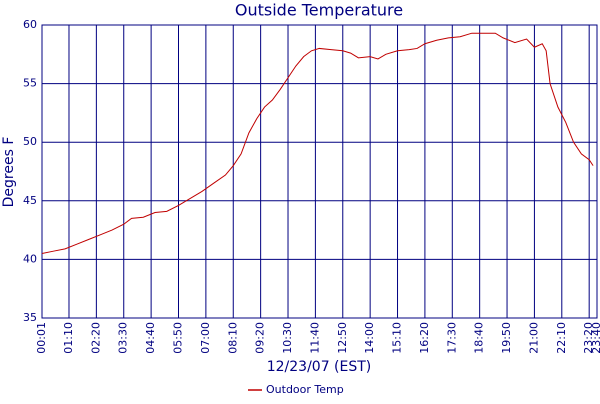 The image size is (600, 404). What do you see at coordinates (369, 338) in the screenshot?
I see `x-tick-label: 14:00` at bounding box center [369, 338].